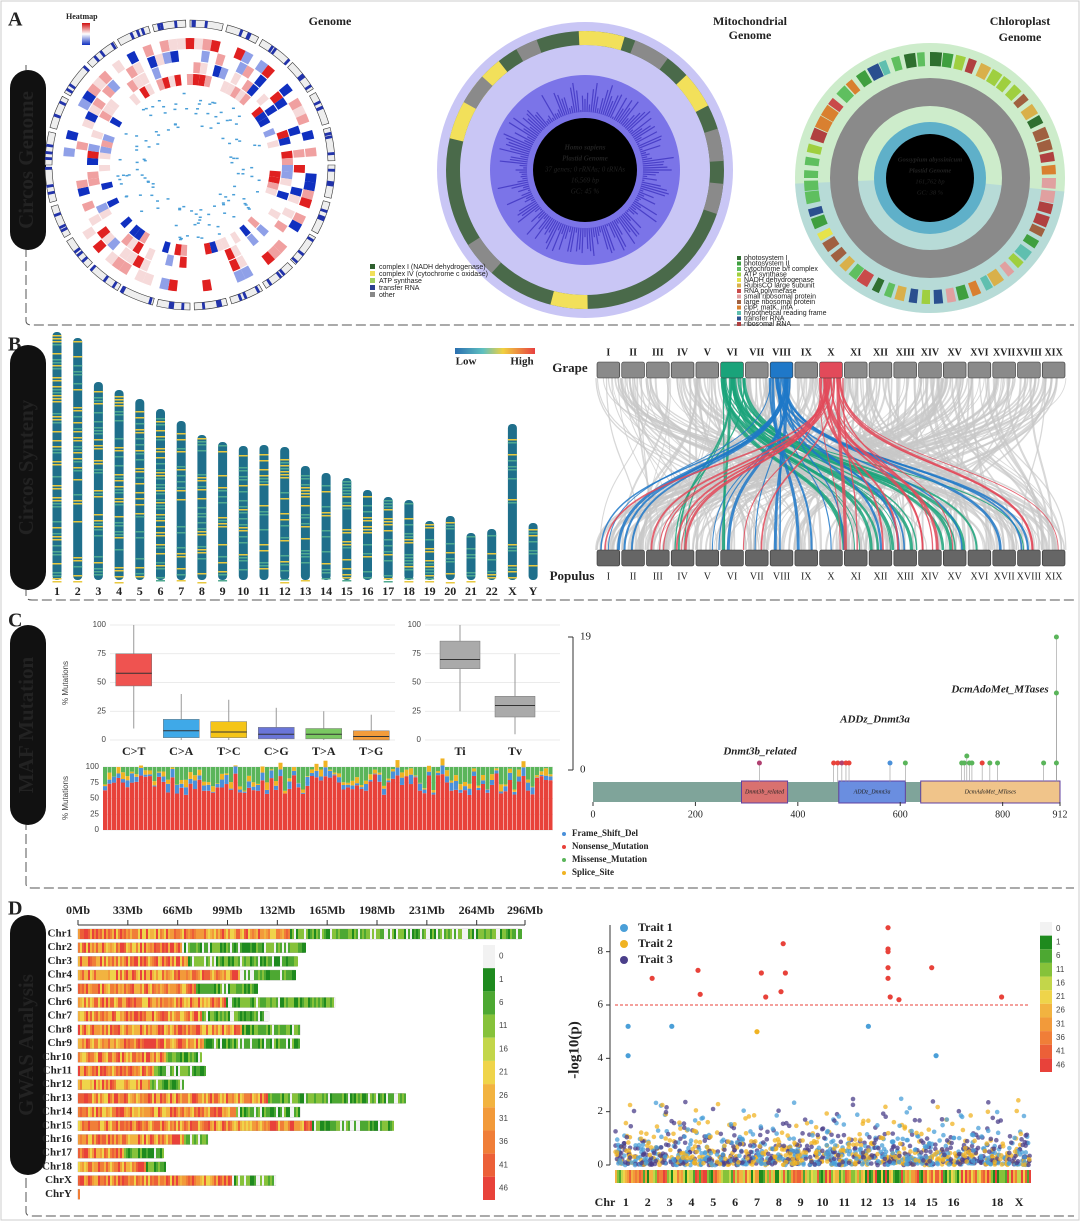 This screenshot has height=1221, width=1080. Describe the element at coordinates (94, 813) in the screenshot. I see `y-tick-label: 25` at that location.